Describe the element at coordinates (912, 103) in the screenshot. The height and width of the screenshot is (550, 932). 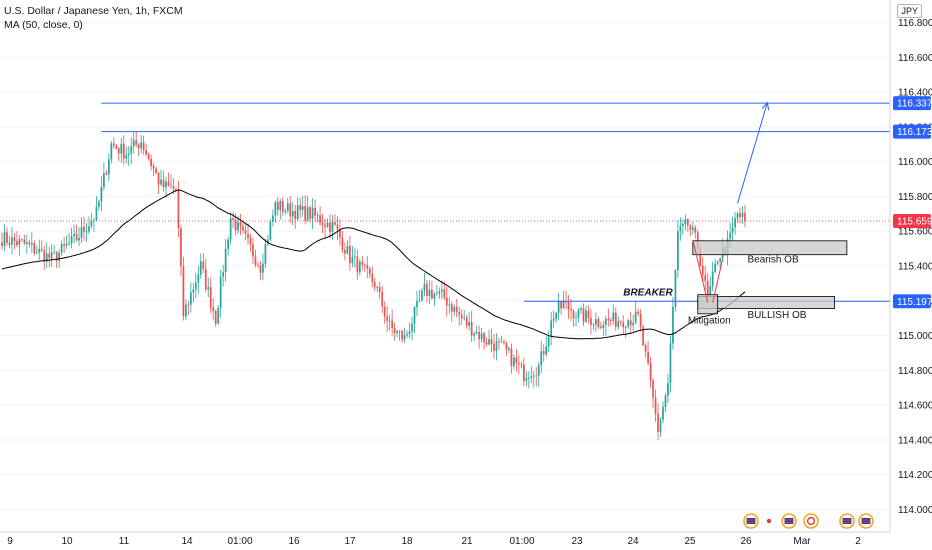
I see `price-tag` at that location.